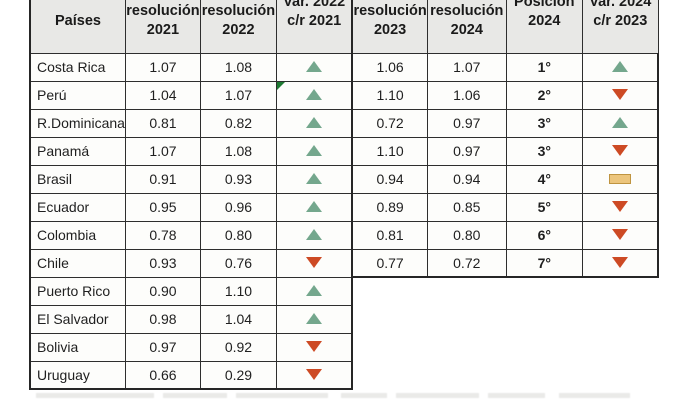 The image size is (700, 400). What do you see at coordinates (77, 235) in the screenshot?
I see `country-cell: Colombia` at bounding box center [77, 235].